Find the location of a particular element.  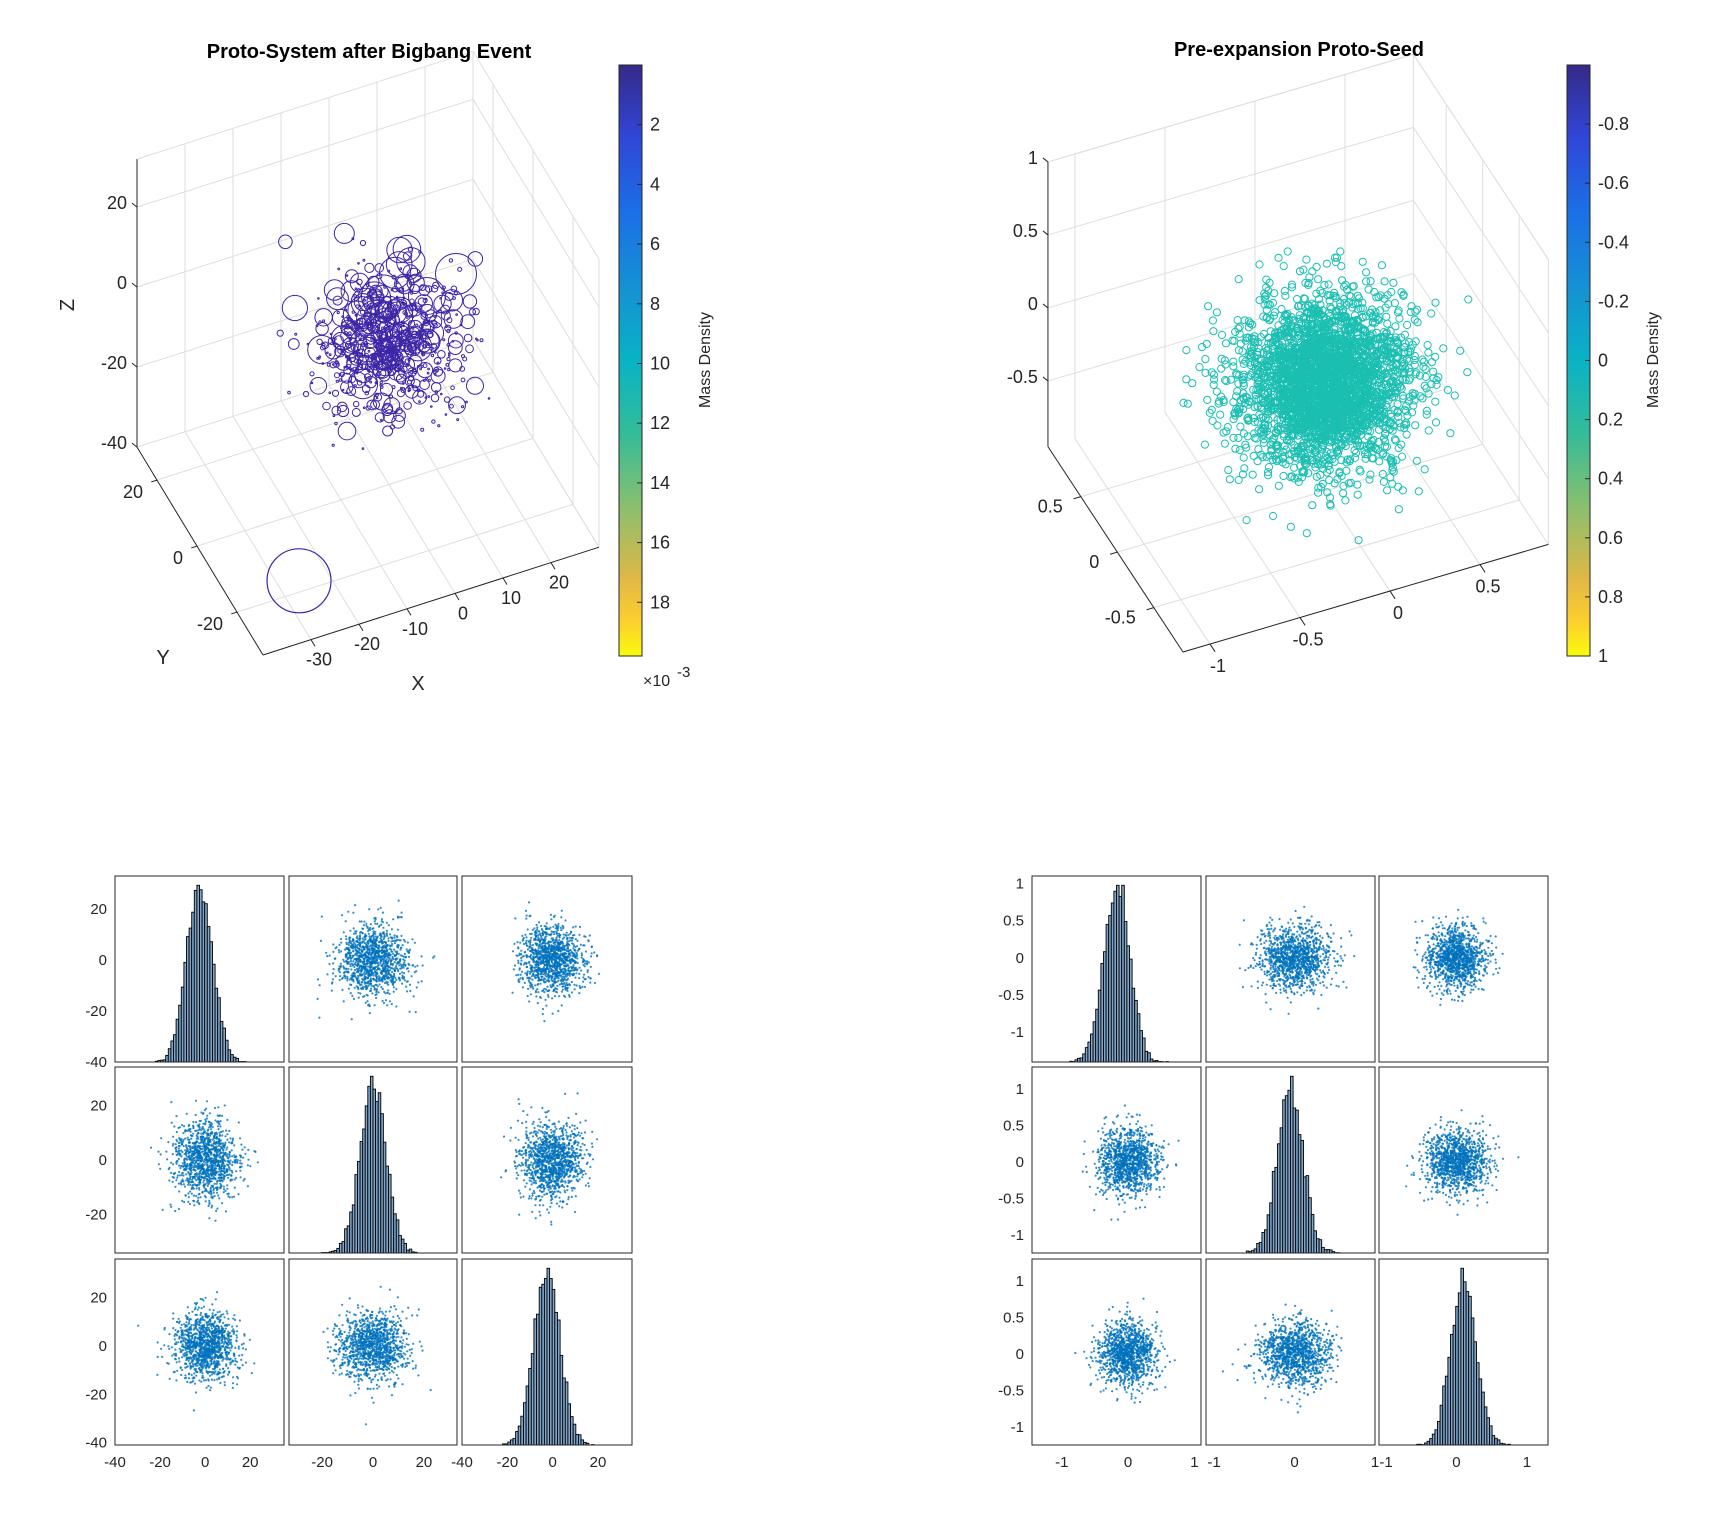

colorbar-tick-label: 14 is located at coordinates (660, 483).